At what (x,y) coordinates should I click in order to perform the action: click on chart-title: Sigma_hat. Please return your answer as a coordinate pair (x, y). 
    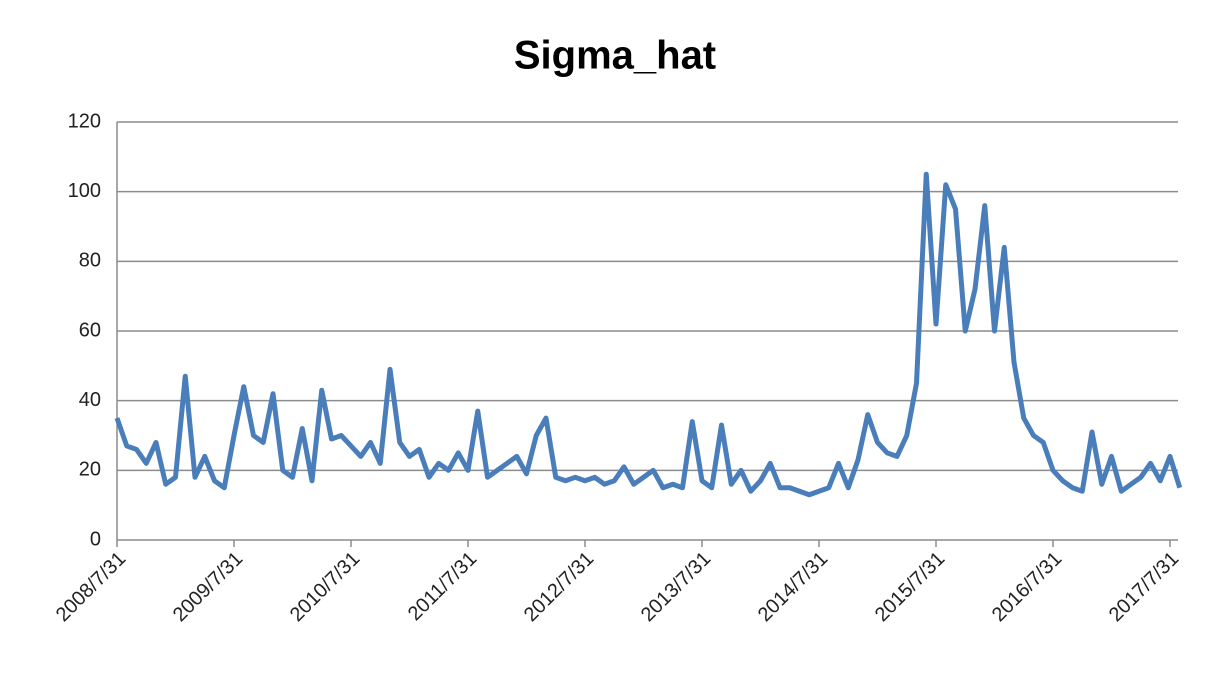
    Looking at the image, I should click on (615, 56).